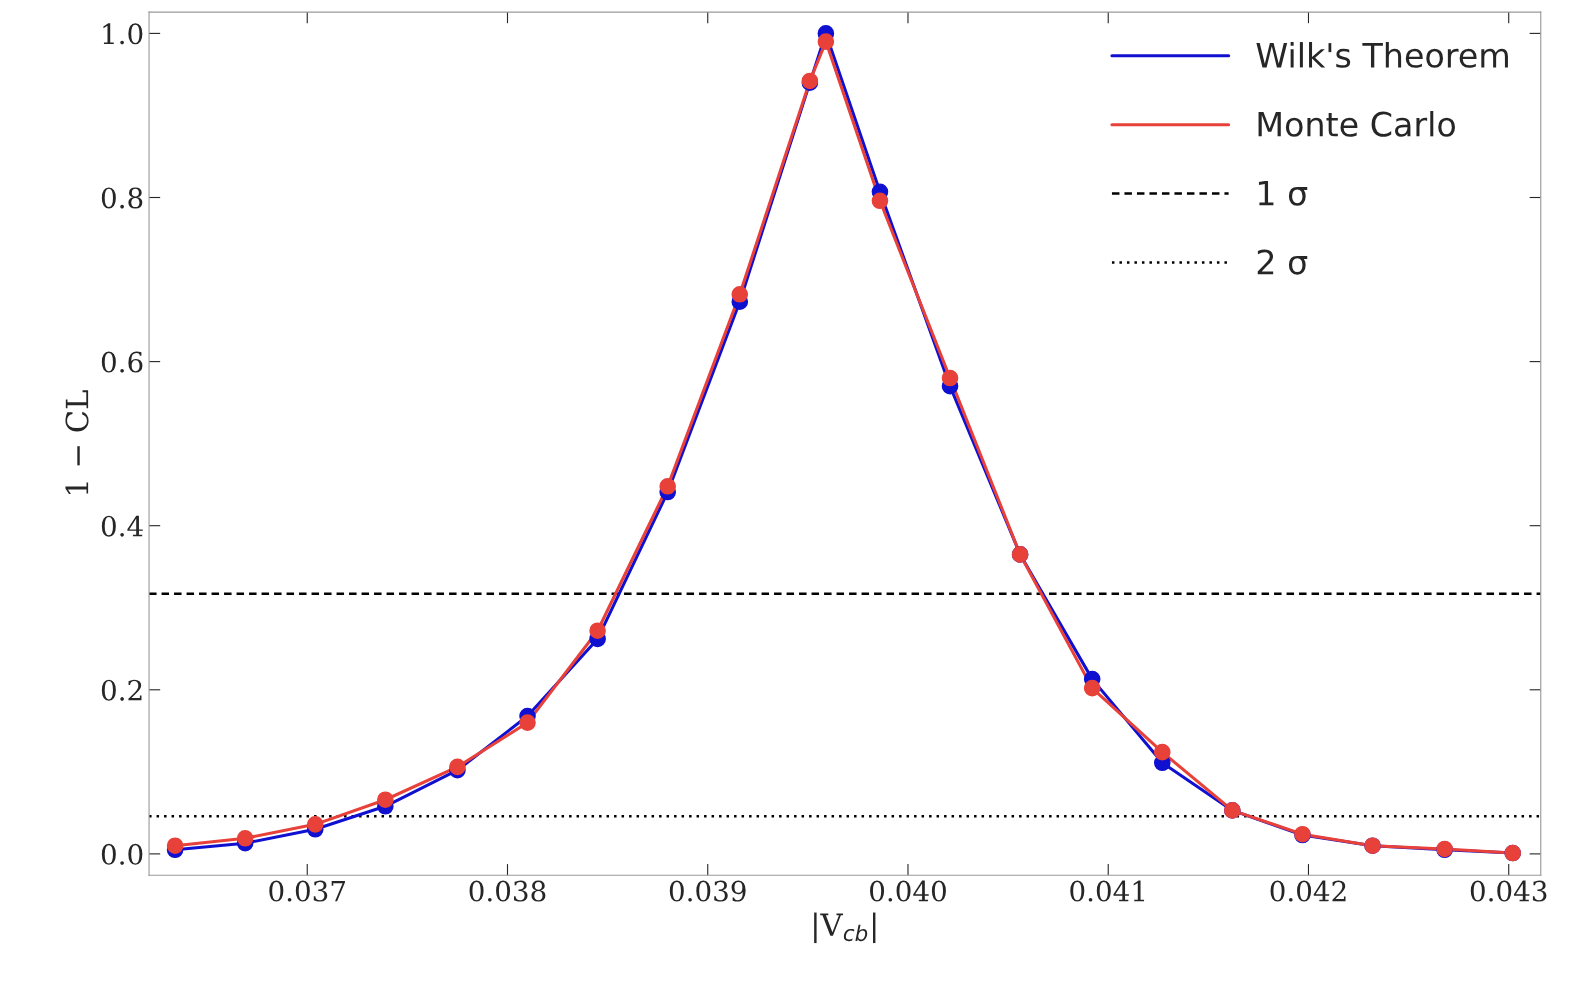  What do you see at coordinates (122, 198) in the screenshot?
I see `y-tick-label: 0.8` at bounding box center [122, 198].